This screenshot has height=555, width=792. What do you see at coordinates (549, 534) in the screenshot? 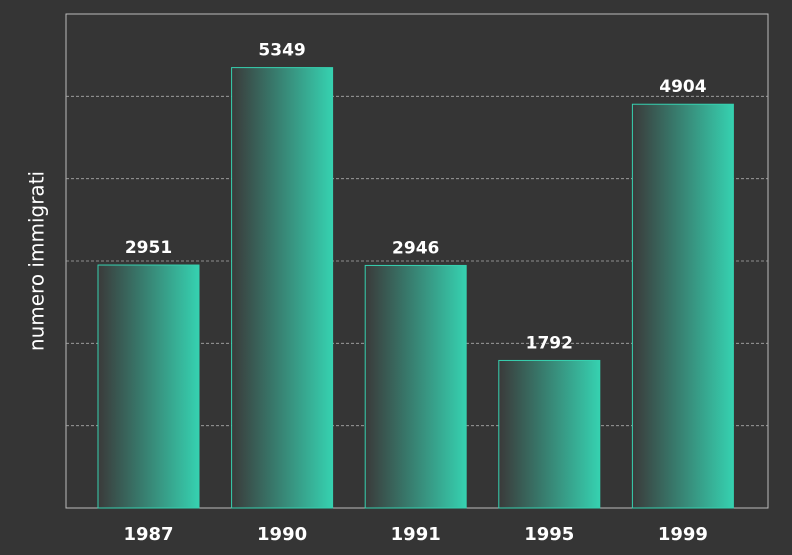
I see `x-tick-label: 1995` at bounding box center [549, 534].